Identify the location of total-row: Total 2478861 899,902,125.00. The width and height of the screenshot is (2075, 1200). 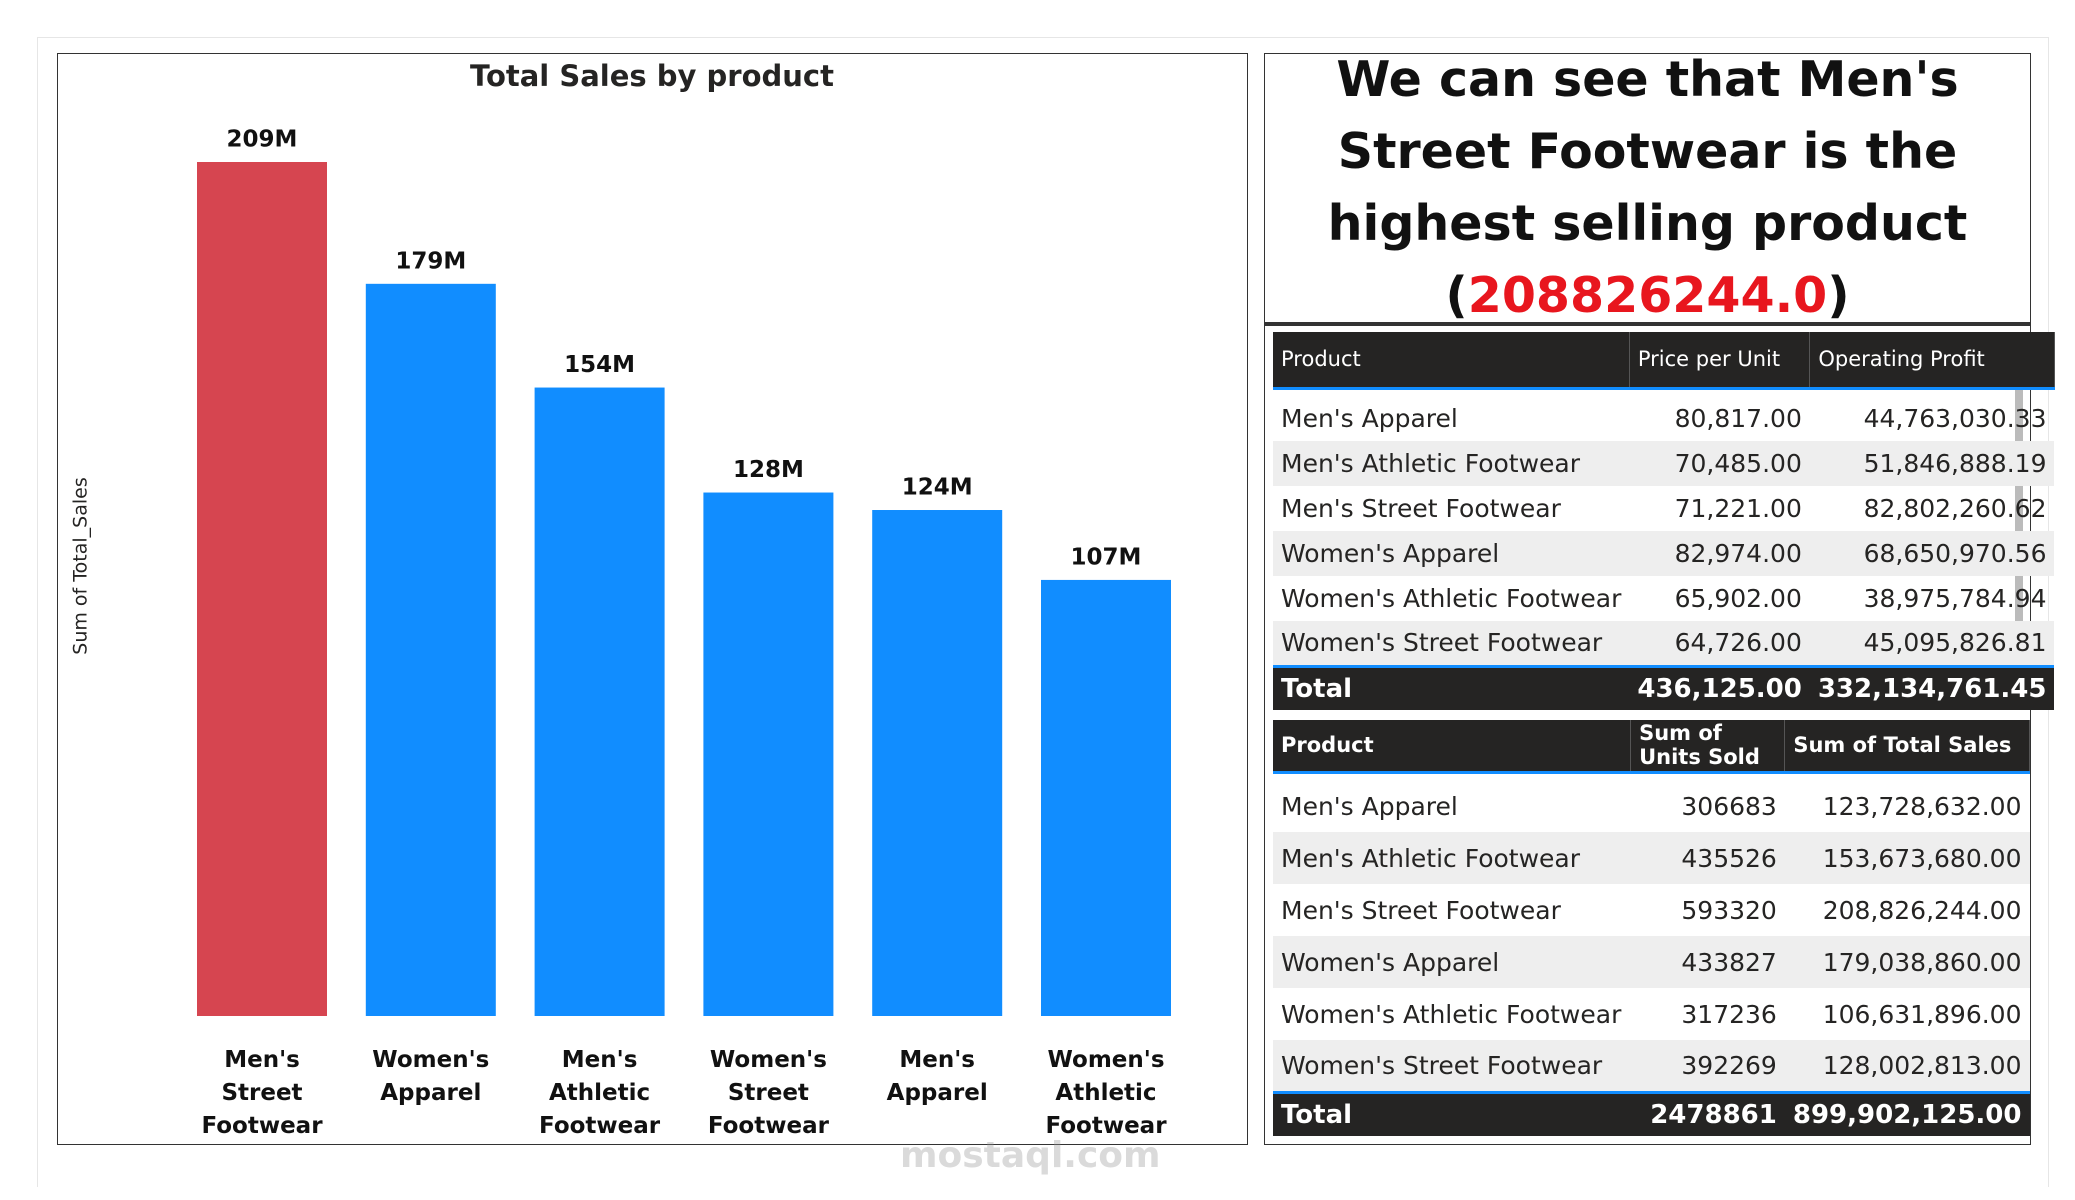
(1651, 1113).